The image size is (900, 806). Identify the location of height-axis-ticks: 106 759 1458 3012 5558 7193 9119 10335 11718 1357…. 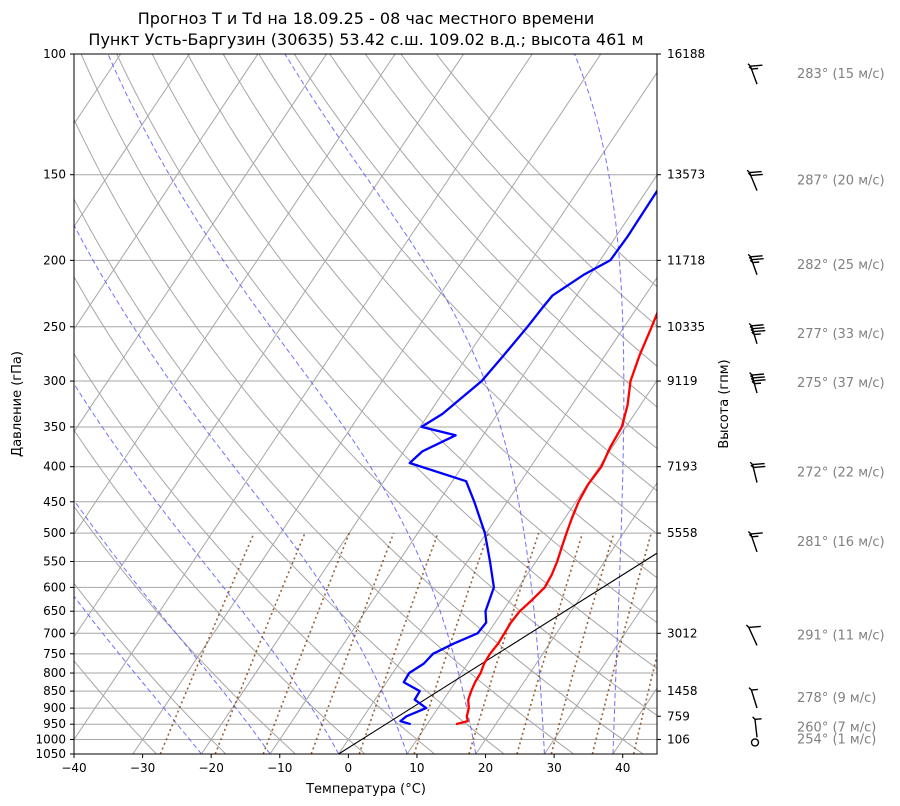
(681, 396).